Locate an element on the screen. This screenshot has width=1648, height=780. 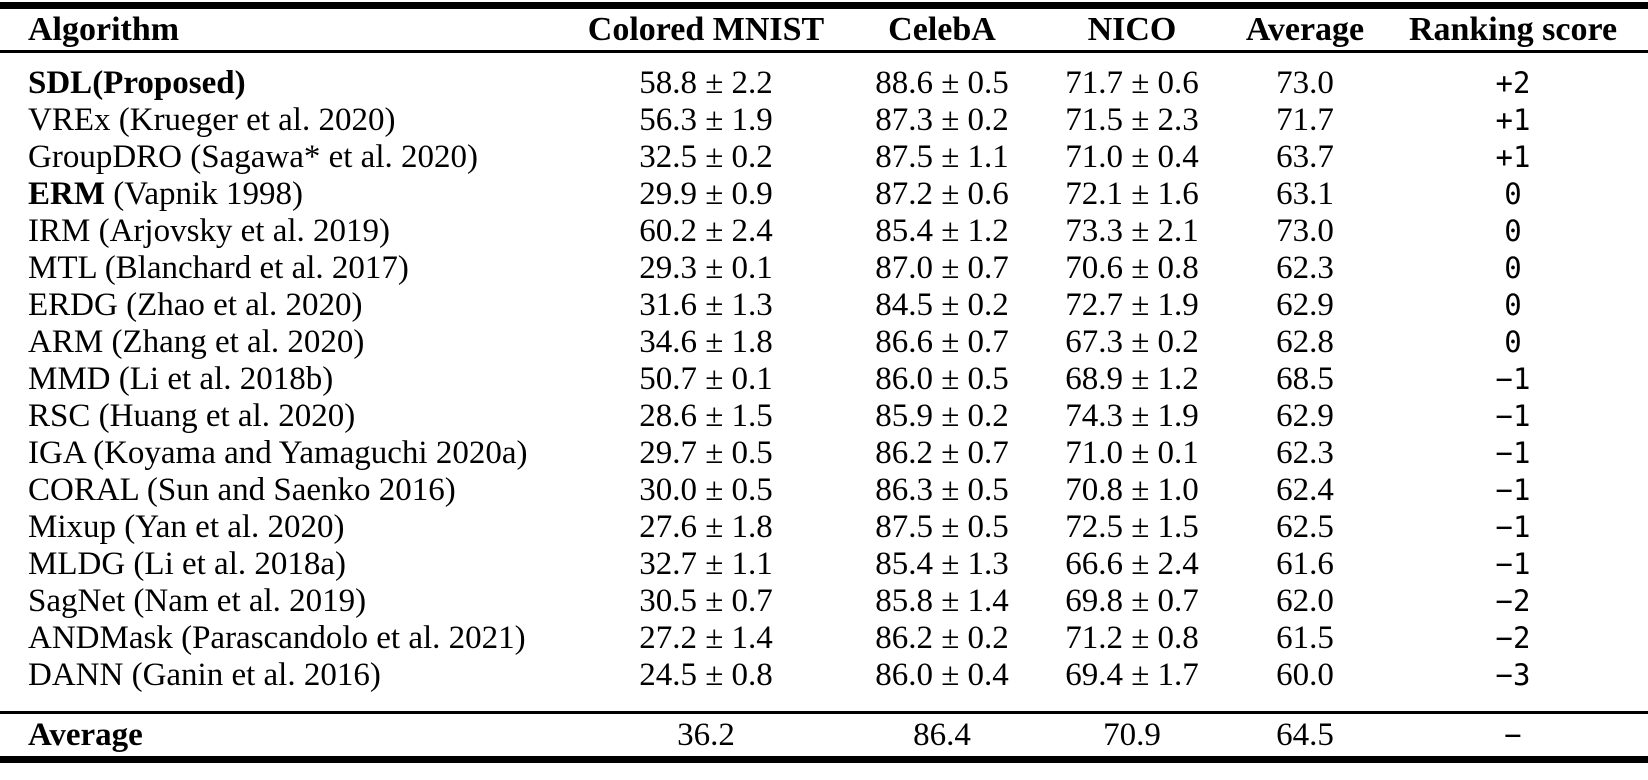
column-header-ranking-score: Ranking score is located at coordinates (1513, 29).